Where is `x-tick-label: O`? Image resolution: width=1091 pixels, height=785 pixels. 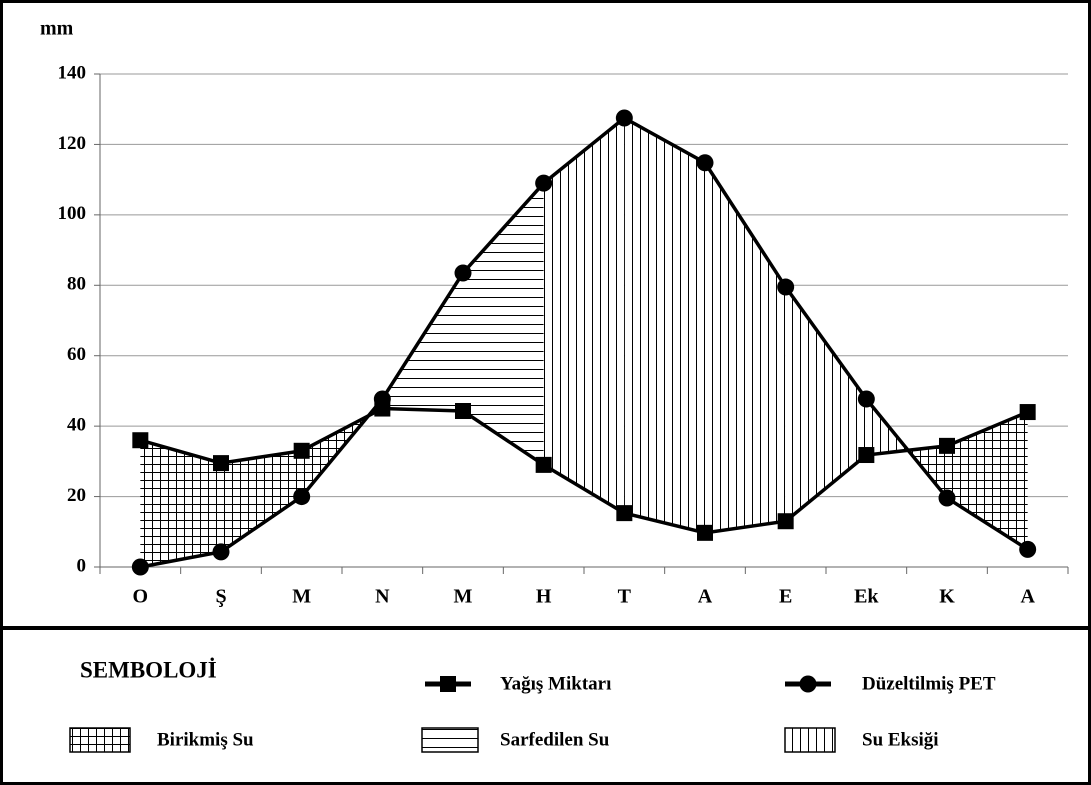
x-tick-label: O is located at coordinates (141, 597).